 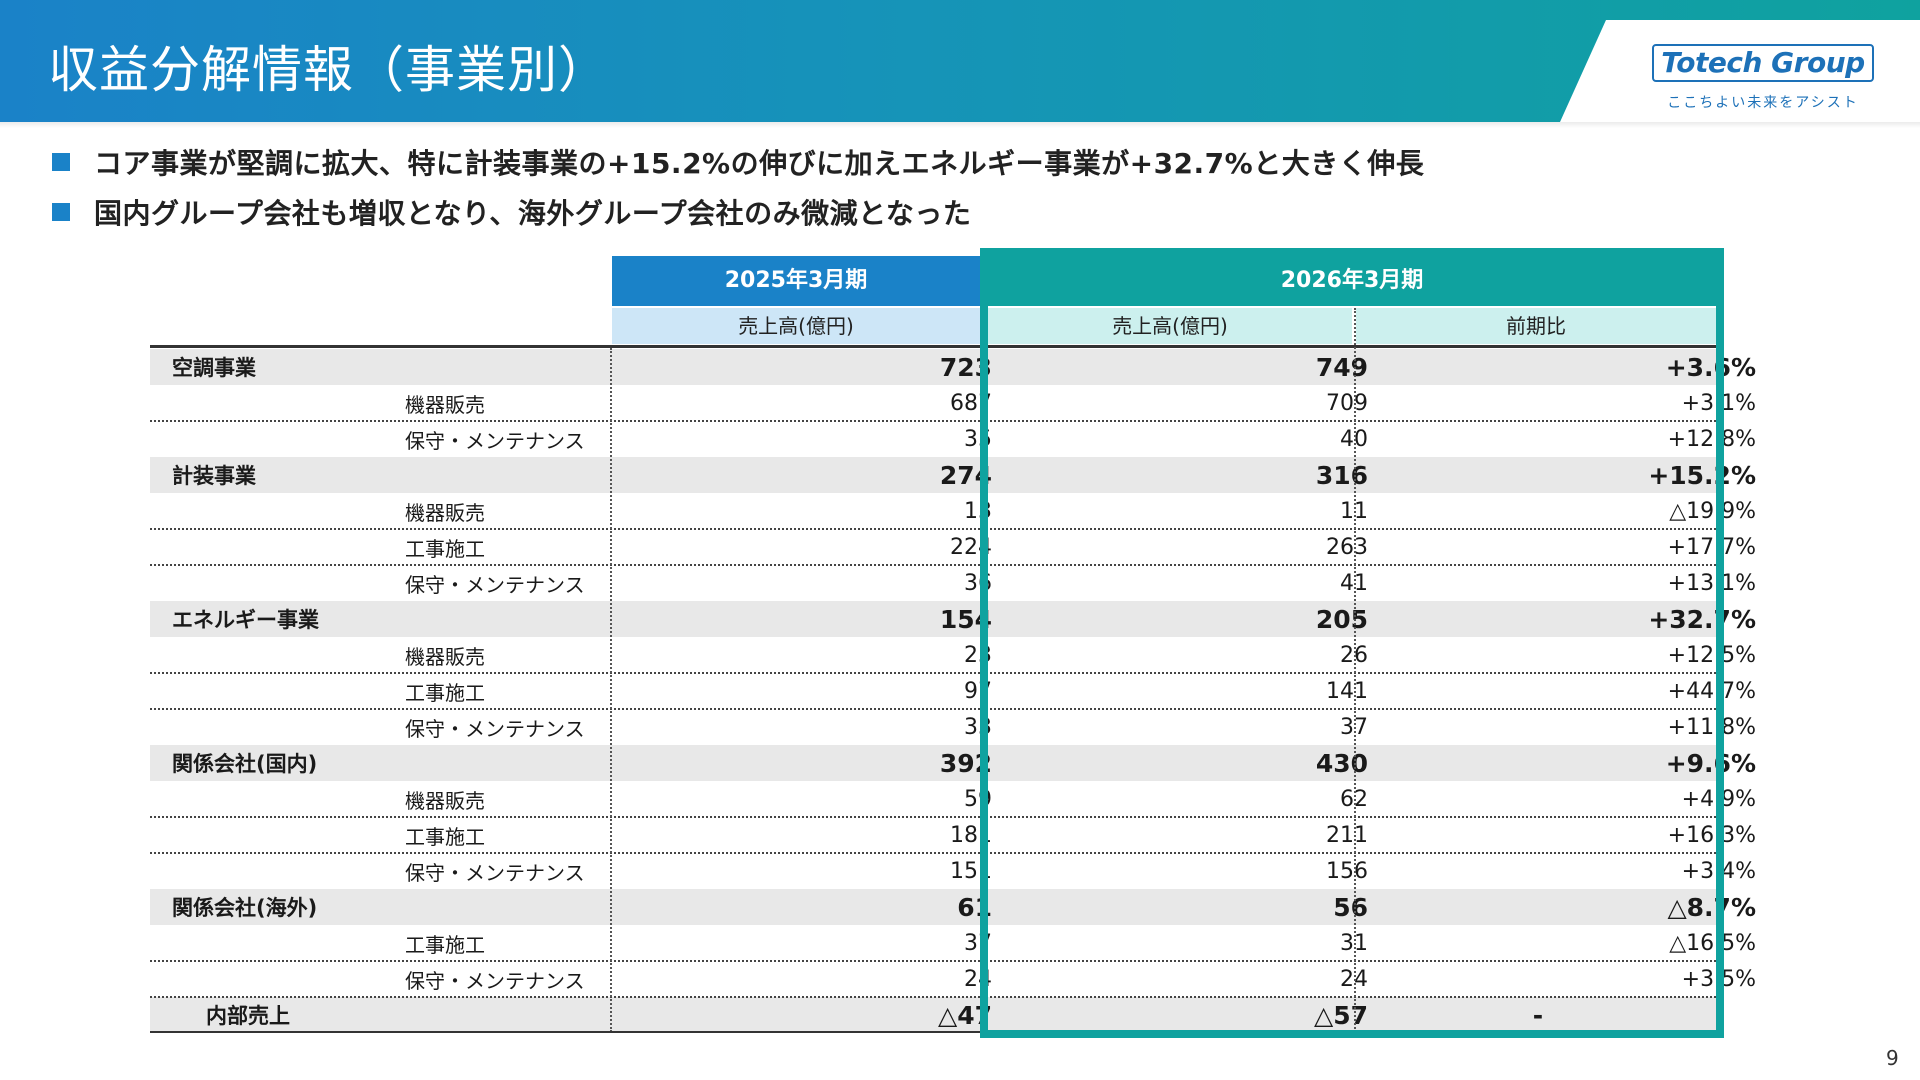 What do you see at coordinates (1341, 367) in the screenshot?
I see `row-value-curr: 749` at bounding box center [1341, 367].